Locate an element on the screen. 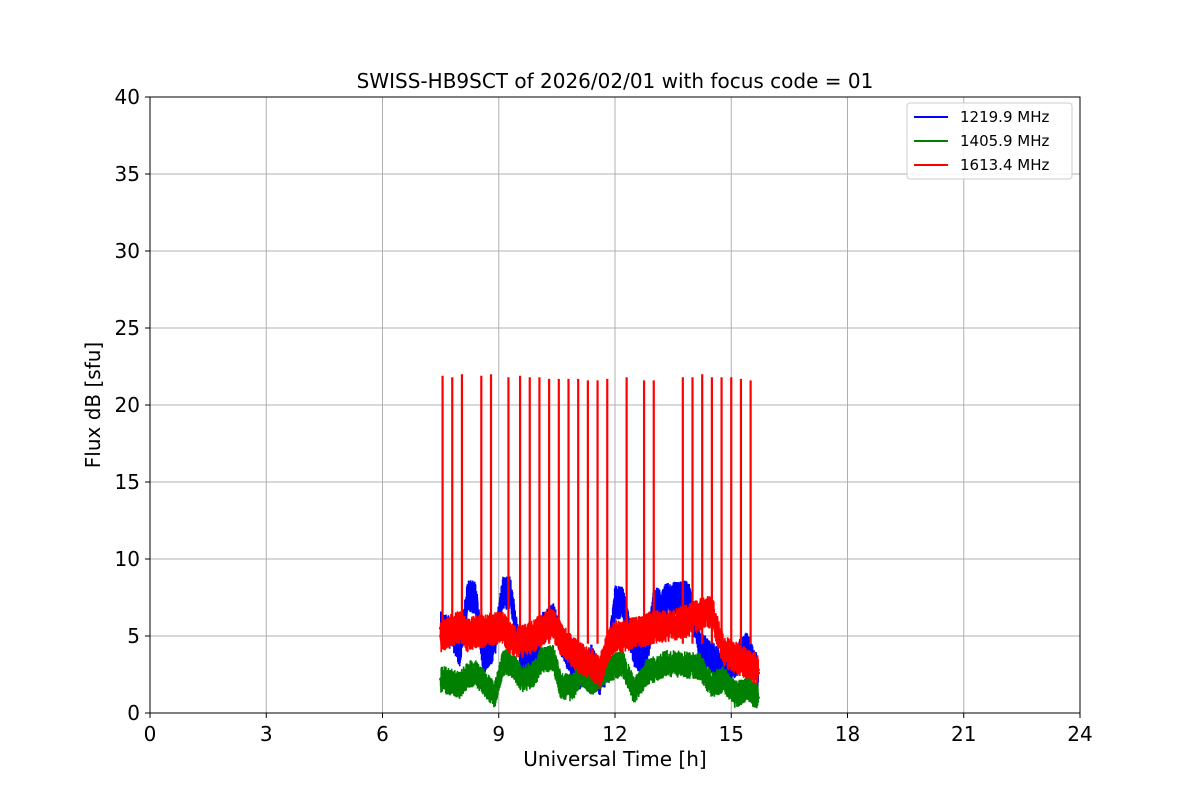 The width and height of the screenshot is (1200, 800). y-tick-label: 30 is located at coordinates (127, 251).